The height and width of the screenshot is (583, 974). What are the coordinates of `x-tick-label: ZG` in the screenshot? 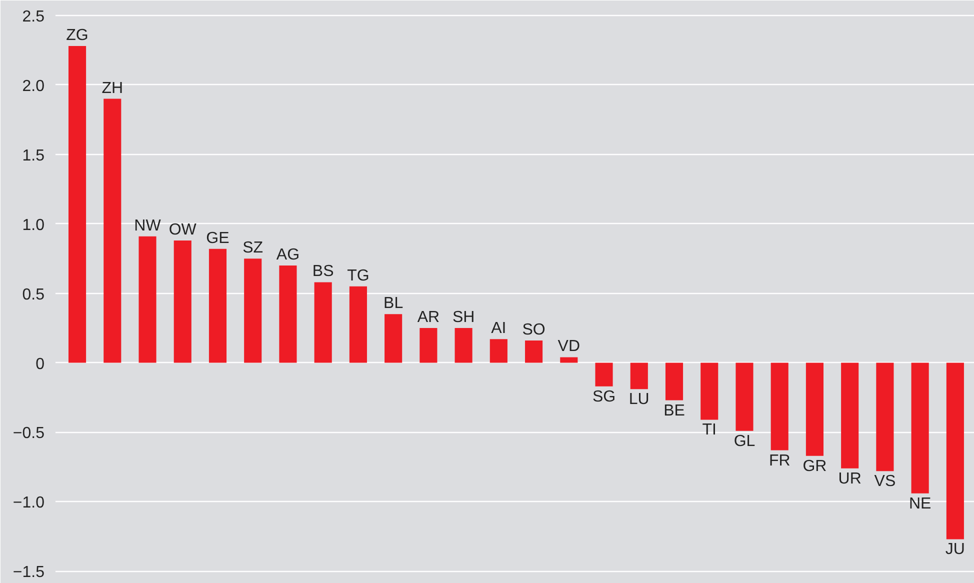 It's located at (77, 35).